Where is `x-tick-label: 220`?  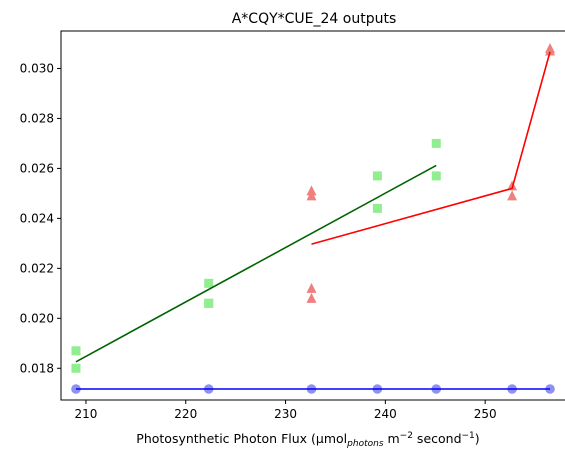
x-tick-label: 220 is located at coordinates (185, 414).